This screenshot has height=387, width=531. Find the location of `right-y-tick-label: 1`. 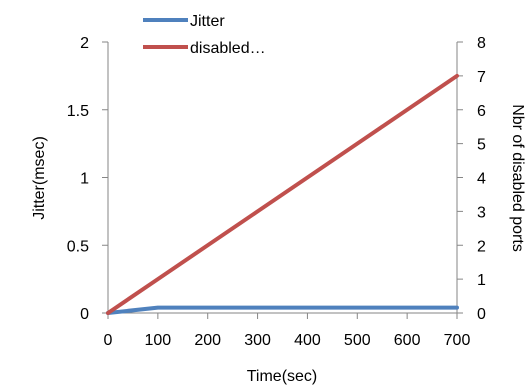

right-y-tick-label: 1 is located at coordinates (481, 280).